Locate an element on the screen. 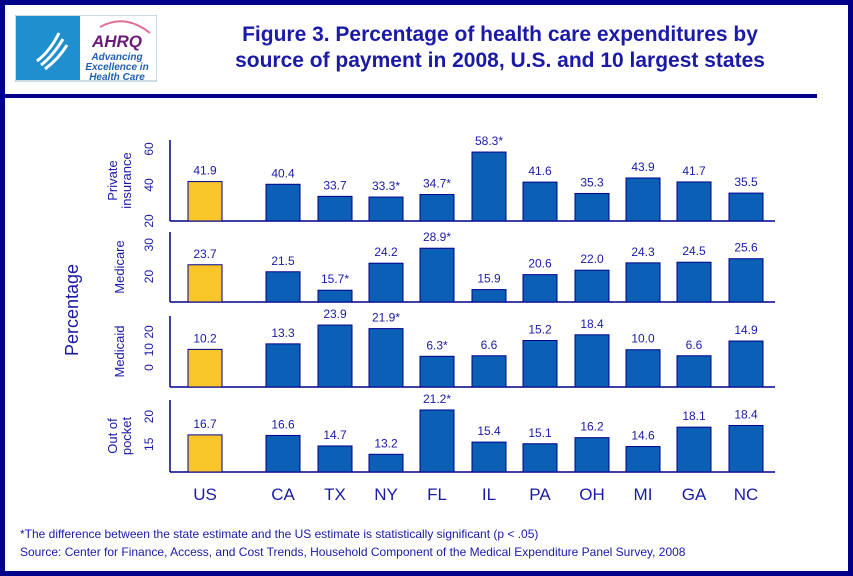 Image resolution: width=853 pixels, height=576 pixels. data-label: 33.3* is located at coordinates (386, 186).